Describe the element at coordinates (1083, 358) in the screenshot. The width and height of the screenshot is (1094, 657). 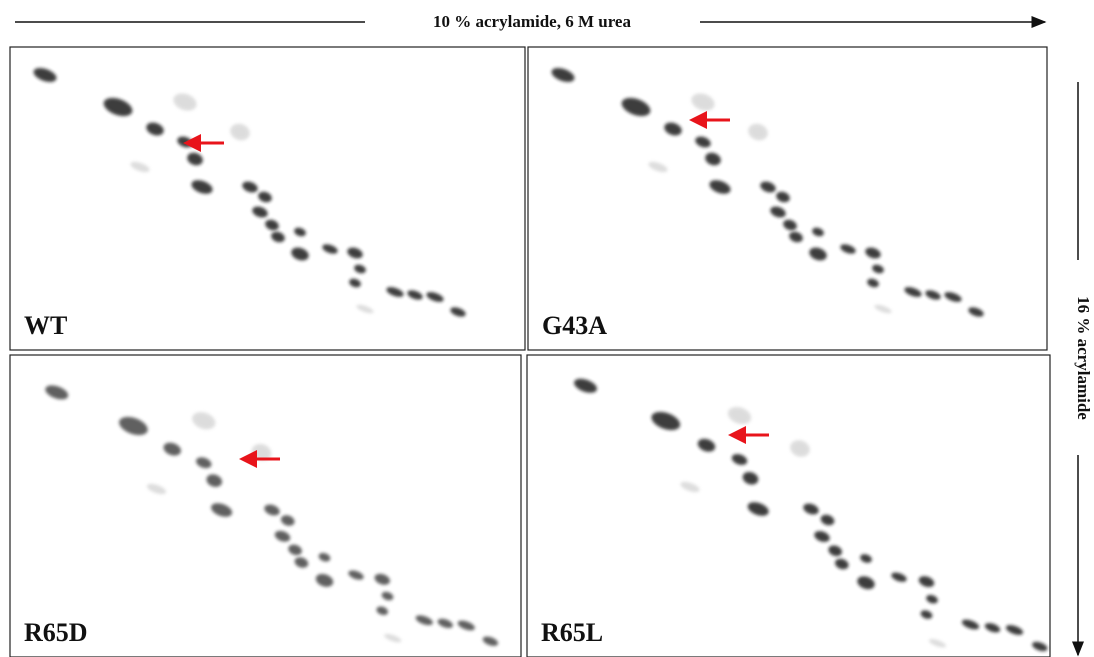
I see `y-axis-label: 16 % acrylamide` at that location.